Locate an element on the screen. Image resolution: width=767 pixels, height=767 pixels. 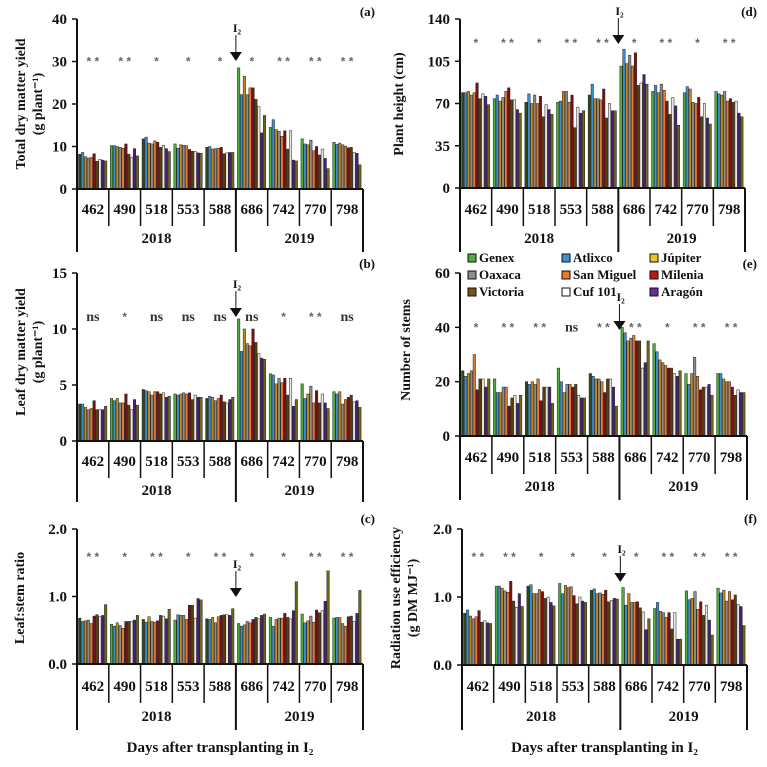
i2-label: I₂ is located at coordinates (237, 564).